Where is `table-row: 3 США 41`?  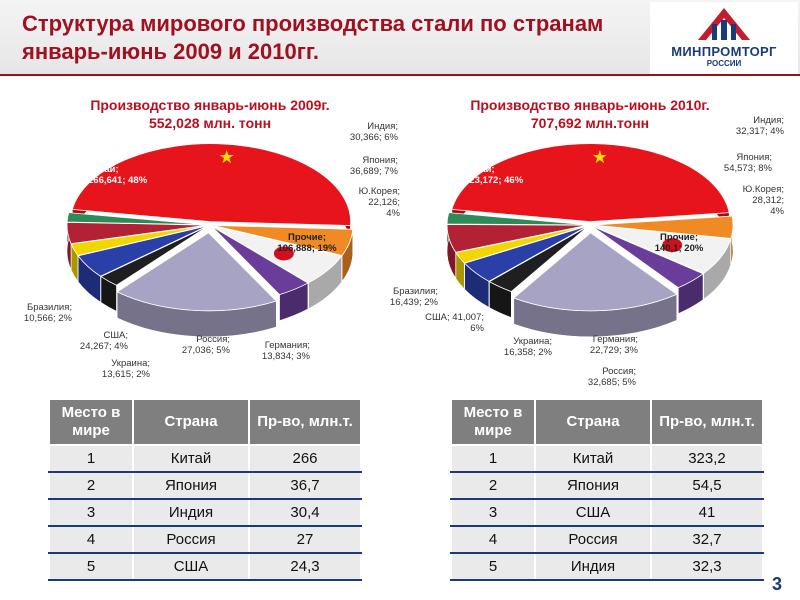 table-row: 3 США 41 is located at coordinates (607, 512).